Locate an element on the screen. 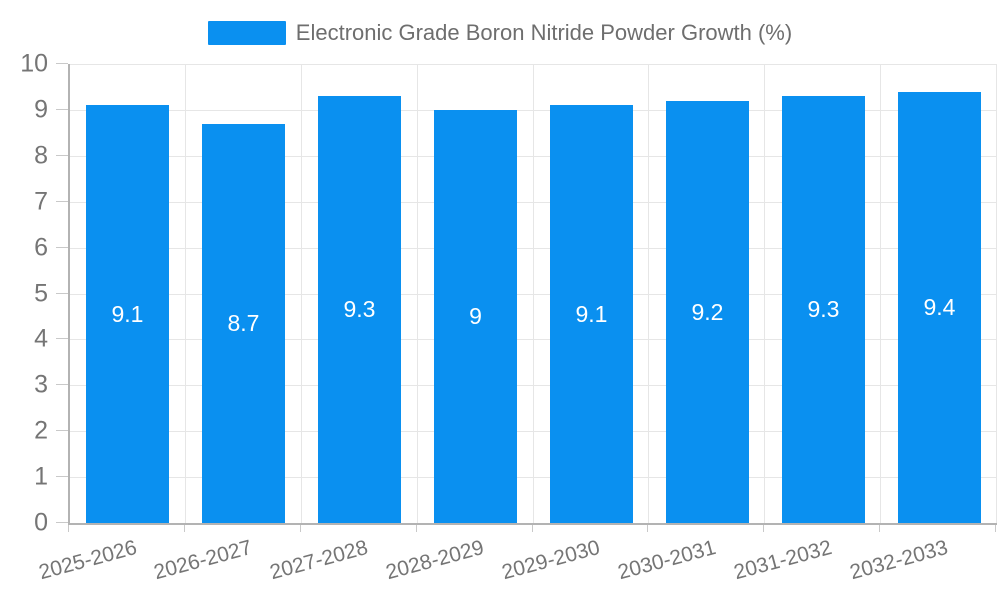  y-axis-label: 7 is located at coordinates (41, 201).